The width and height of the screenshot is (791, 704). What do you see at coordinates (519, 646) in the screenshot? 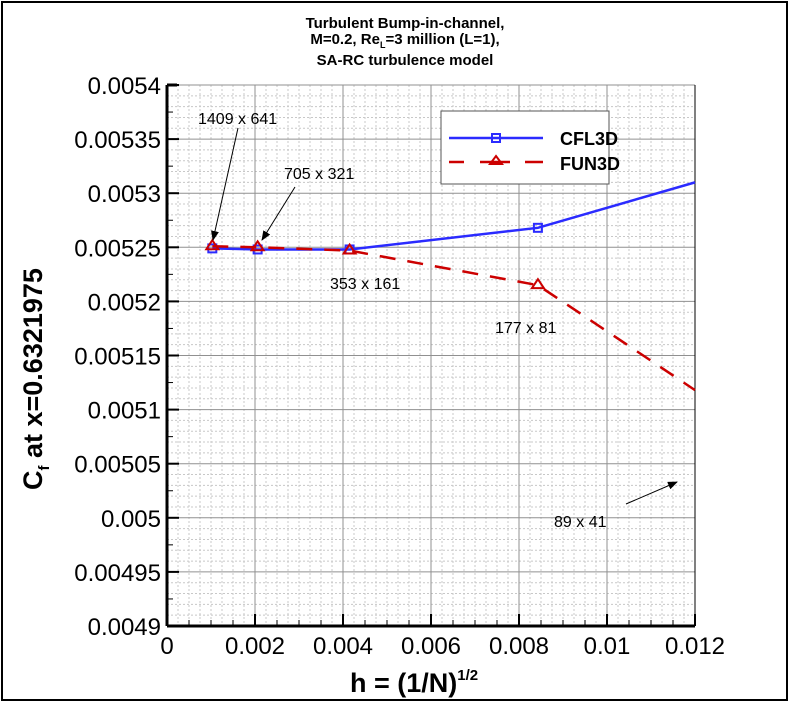
I see `x-tick-label: 0.008` at bounding box center [519, 646].